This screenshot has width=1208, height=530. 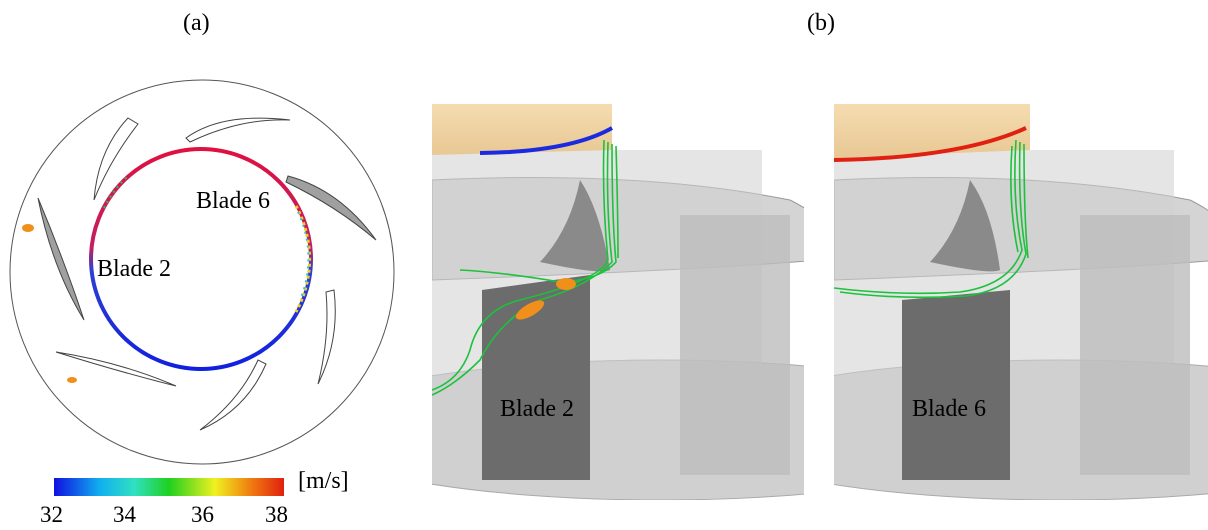 What do you see at coordinates (124, 514) in the screenshot?
I see `colorbar-tick: 34` at bounding box center [124, 514].